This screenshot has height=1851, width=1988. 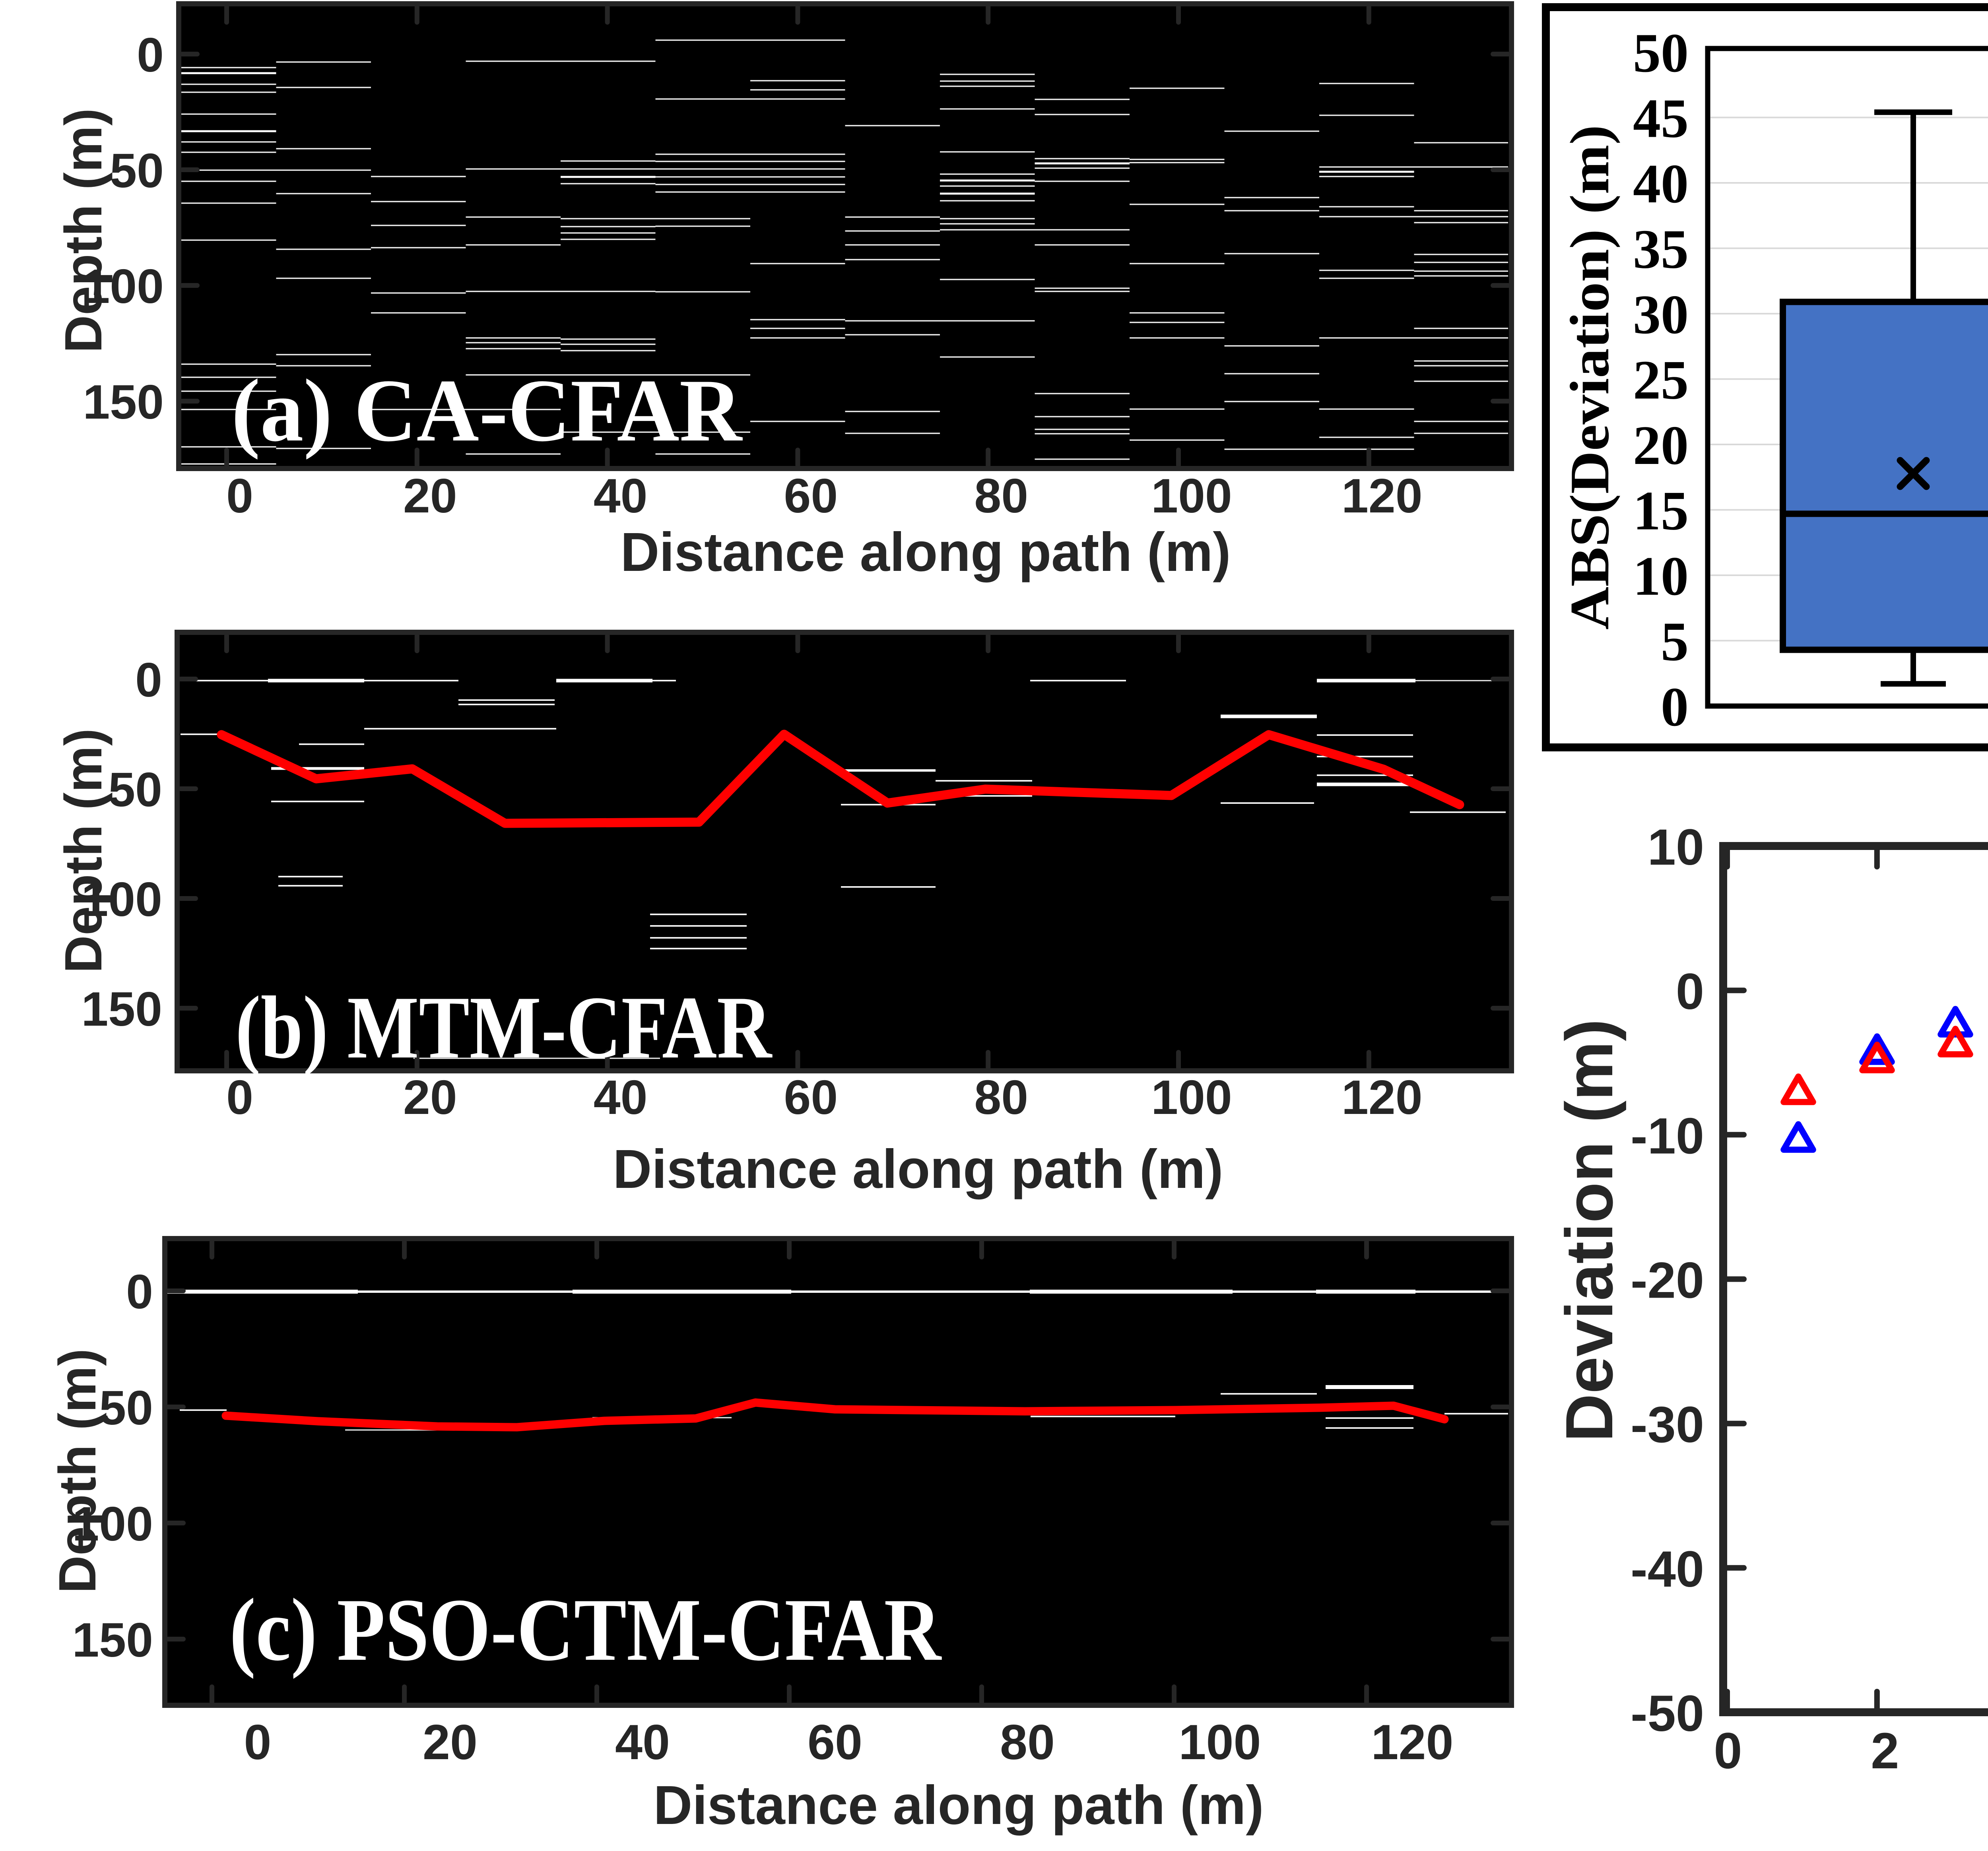 I want to click on svg-text: 5, so click(x=1675, y=642).